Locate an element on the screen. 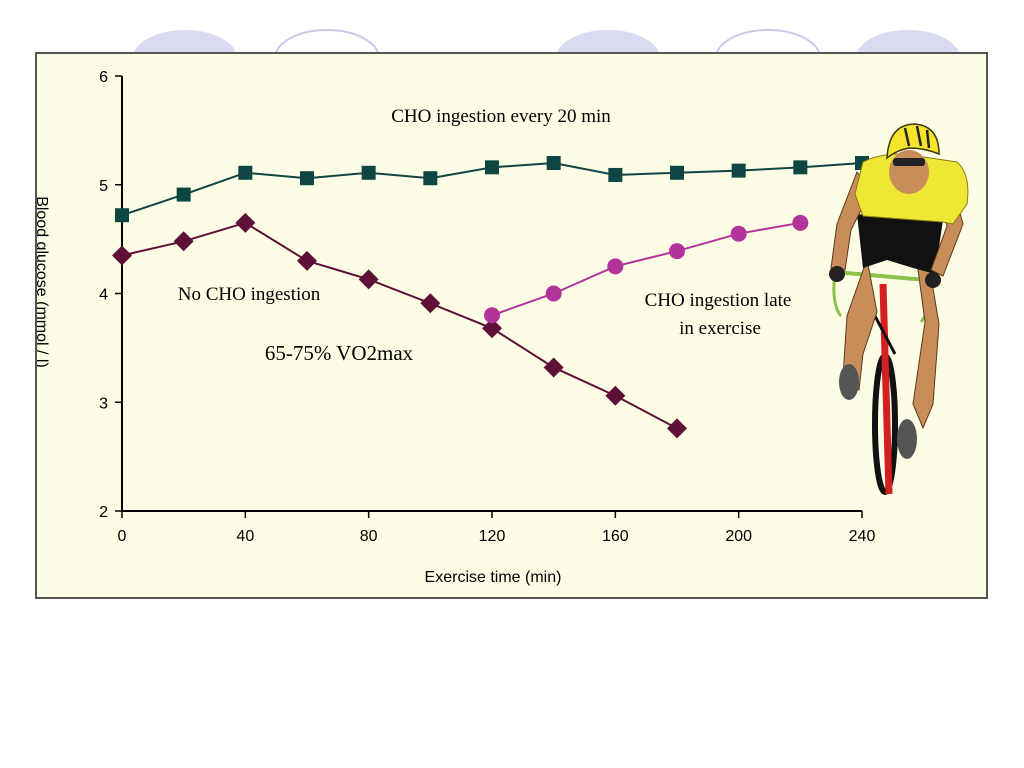  cyclist-shoe-right is located at coordinates (907, 439).